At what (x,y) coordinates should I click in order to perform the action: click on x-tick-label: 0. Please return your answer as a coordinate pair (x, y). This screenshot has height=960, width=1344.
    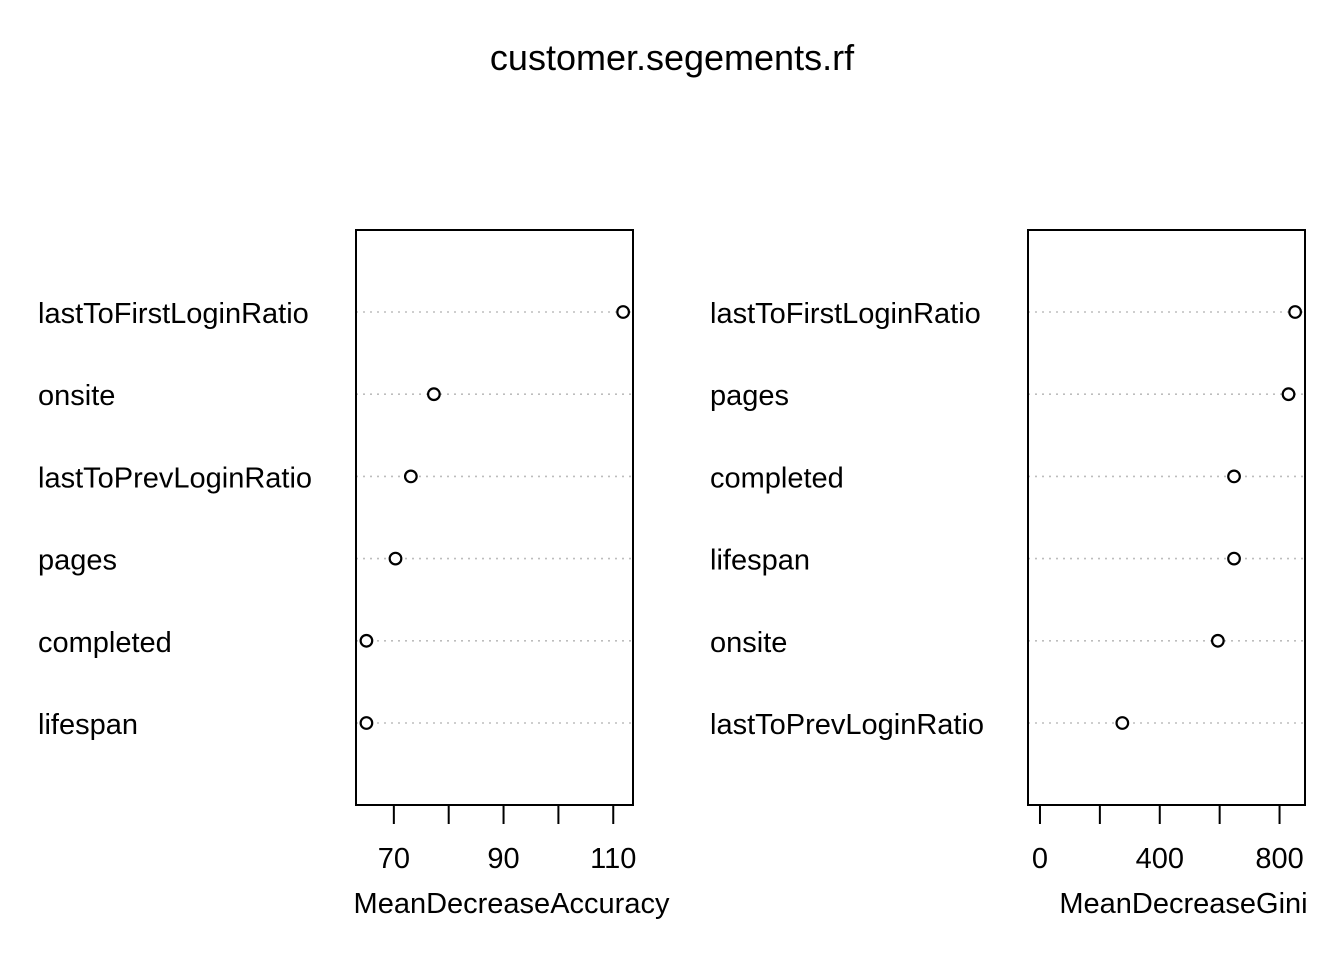
    Looking at the image, I should click on (1040, 859).